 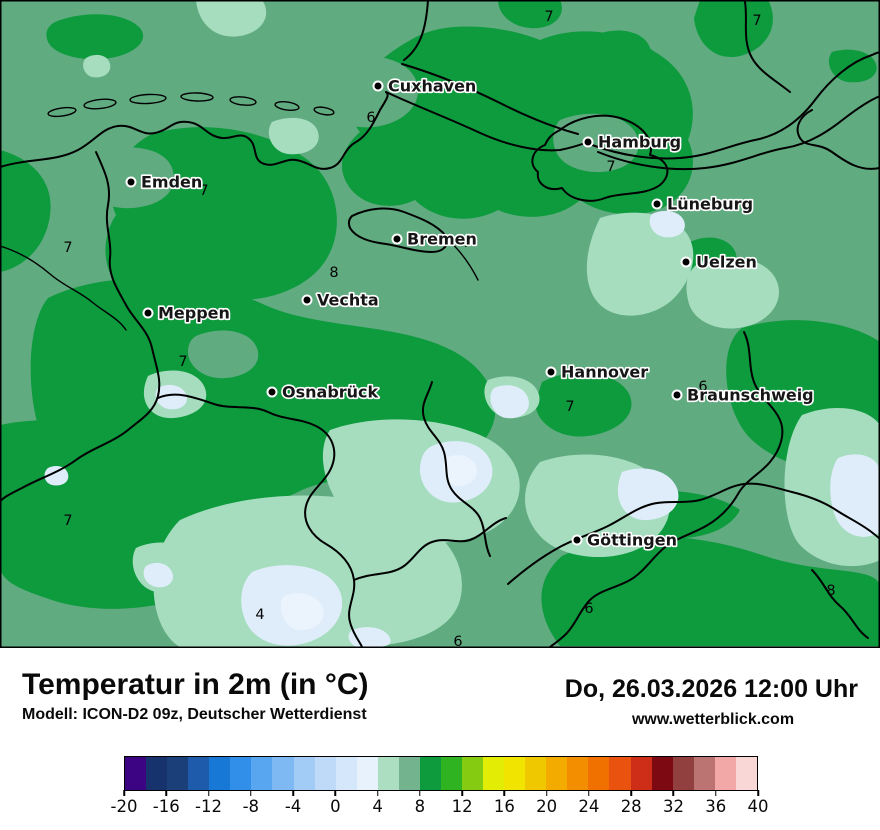 What do you see at coordinates (293, 806) in the screenshot?
I see `colorbar-tick-label: -4` at bounding box center [293, 806].